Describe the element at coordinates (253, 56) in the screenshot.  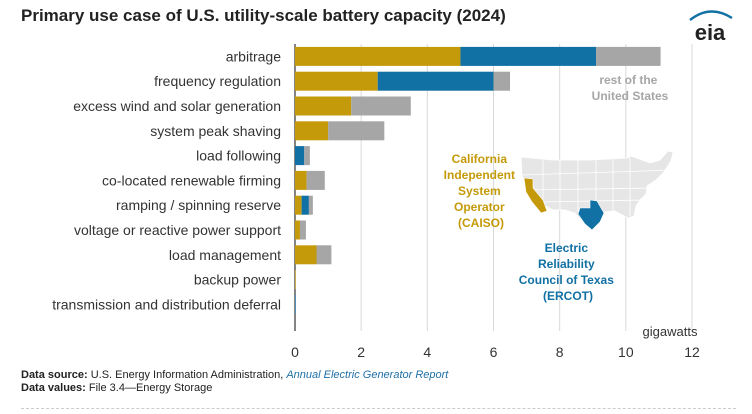
I see `category-label-0: arbitrage` at that location.